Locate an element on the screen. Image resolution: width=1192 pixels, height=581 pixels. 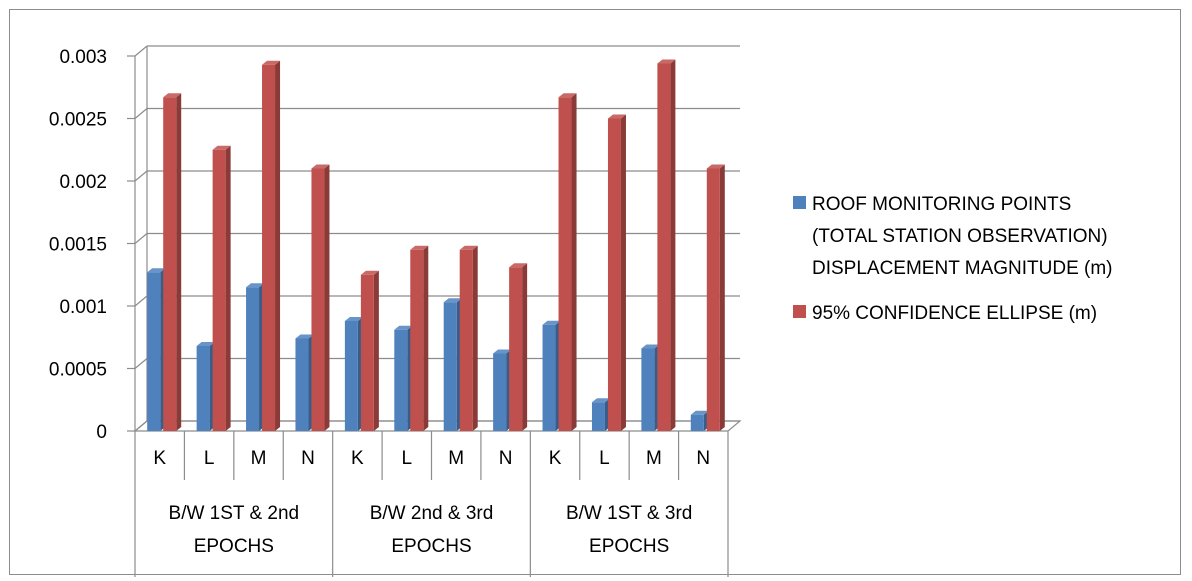
y-tick-label: 0 is located at coordinates (101, 432).